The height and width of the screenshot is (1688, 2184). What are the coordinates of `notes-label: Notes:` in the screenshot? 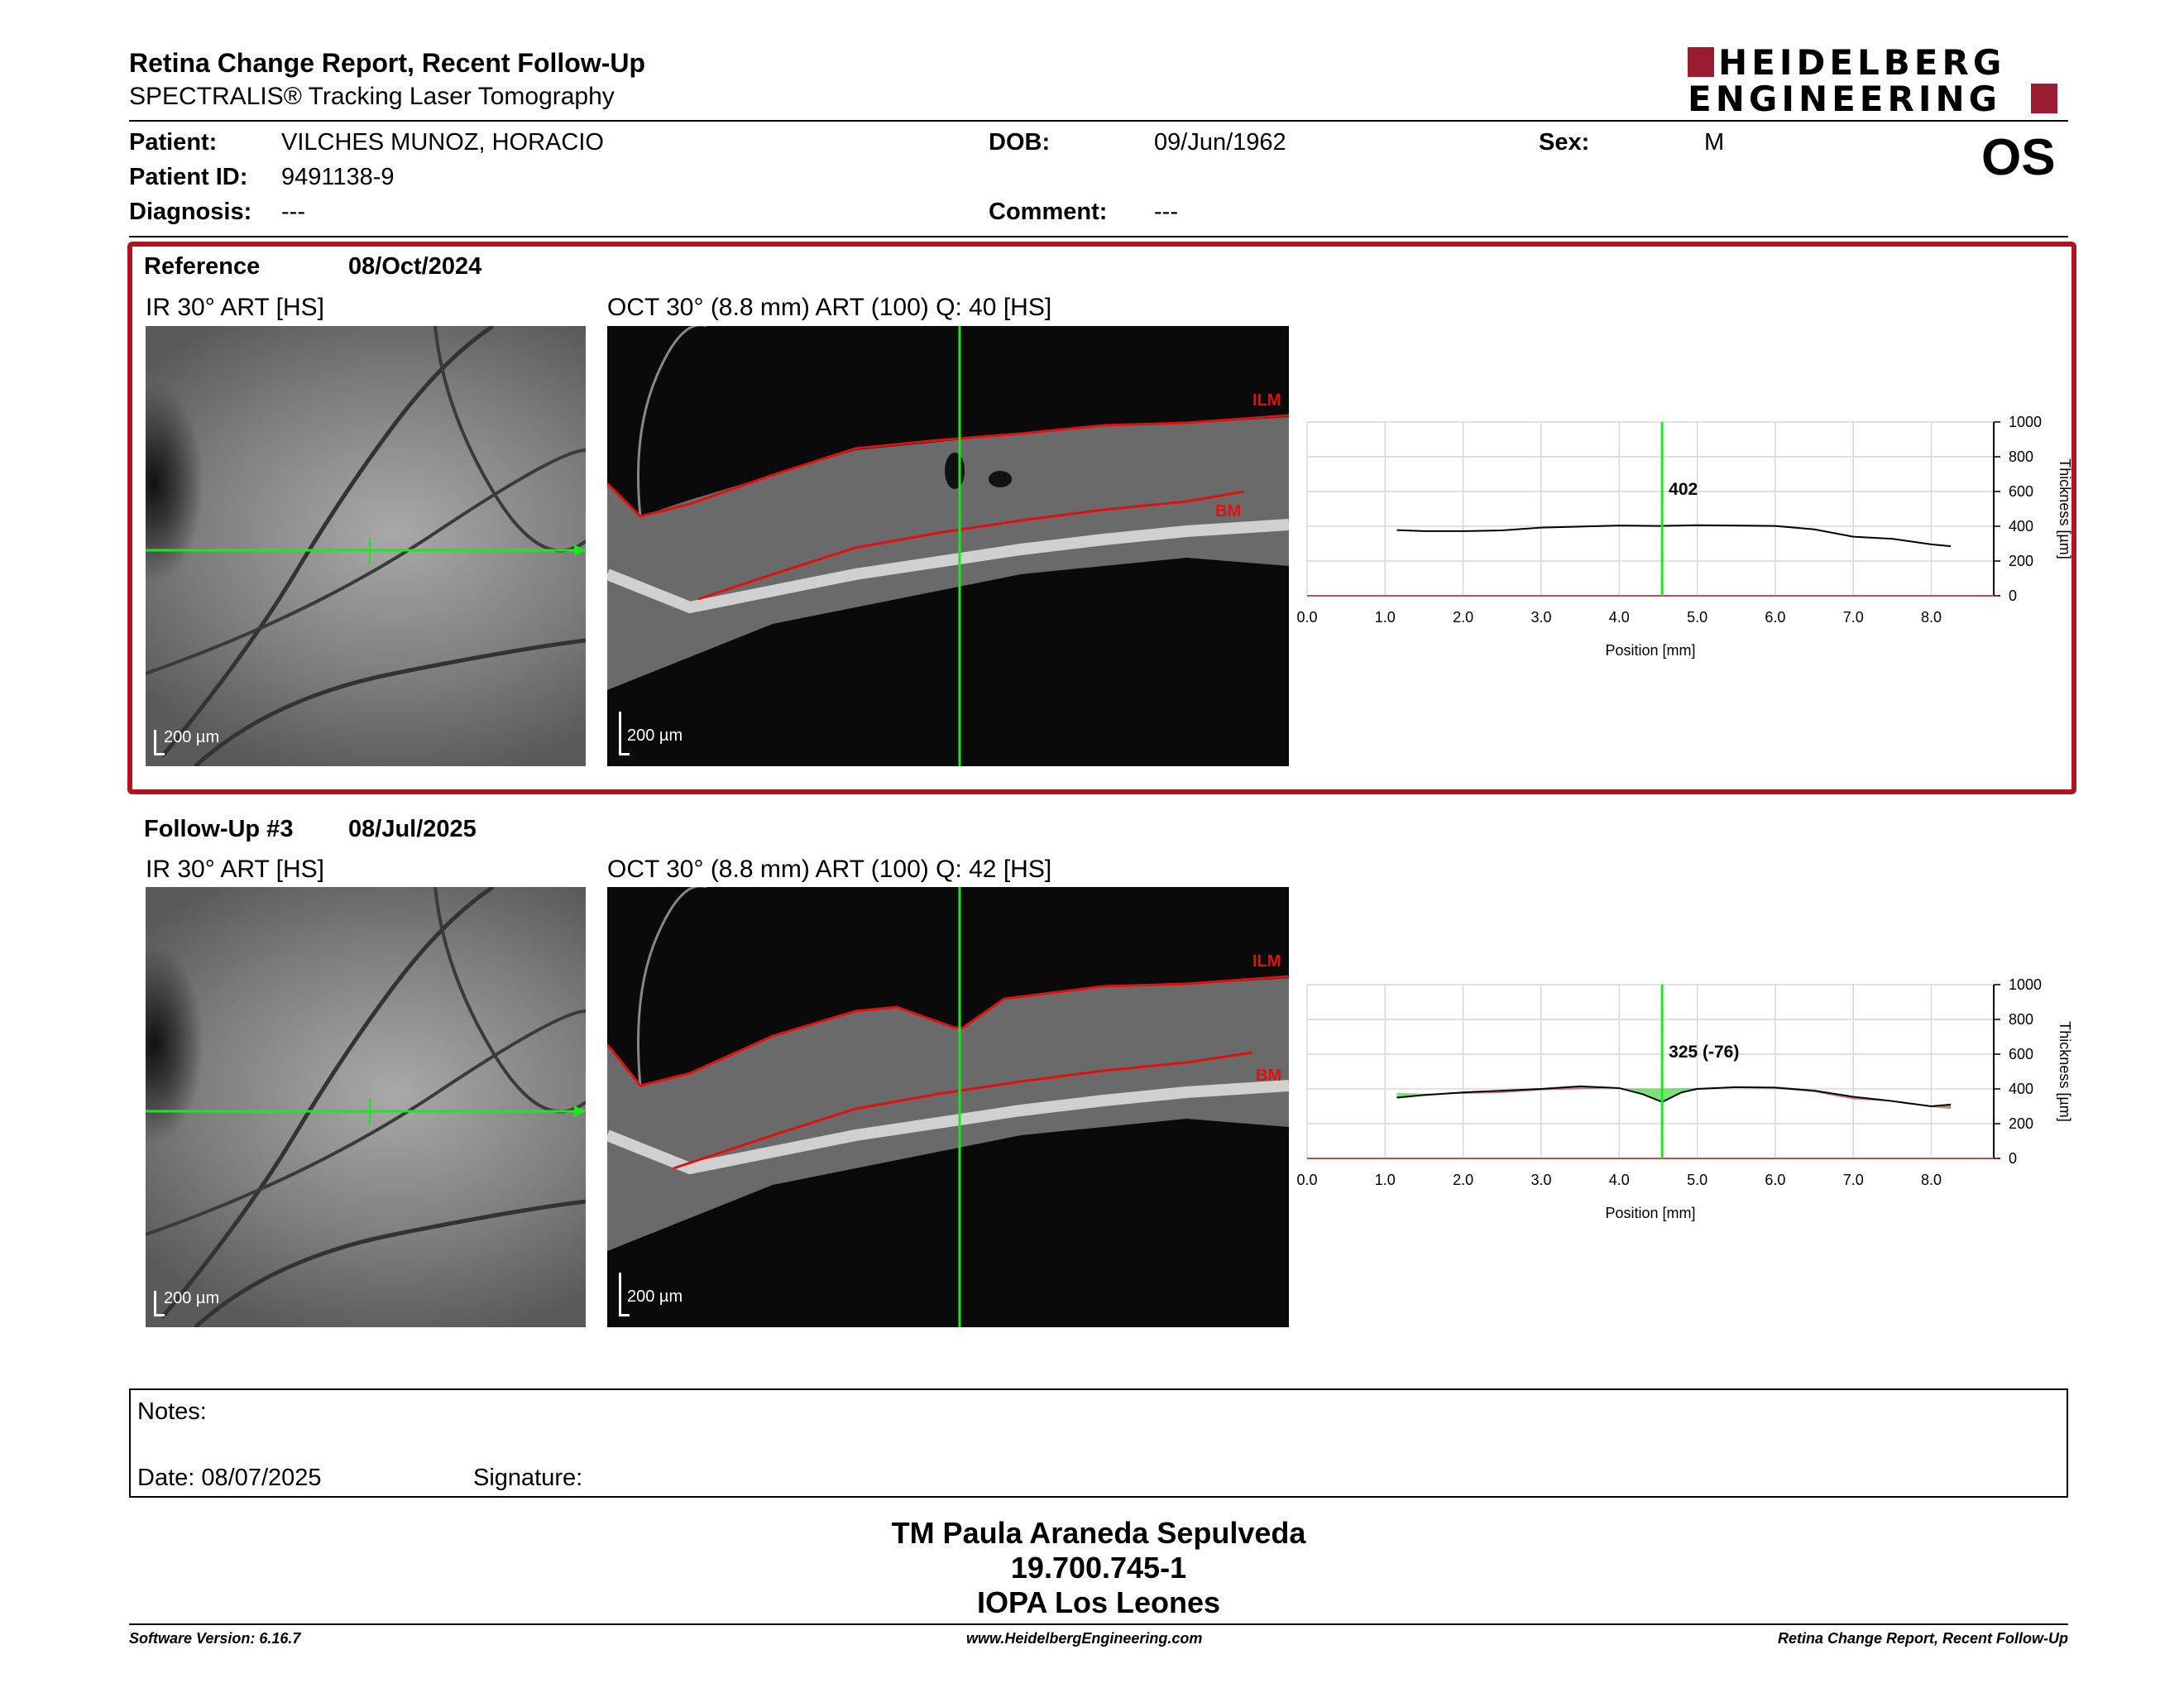 It's located at (172, 1411).